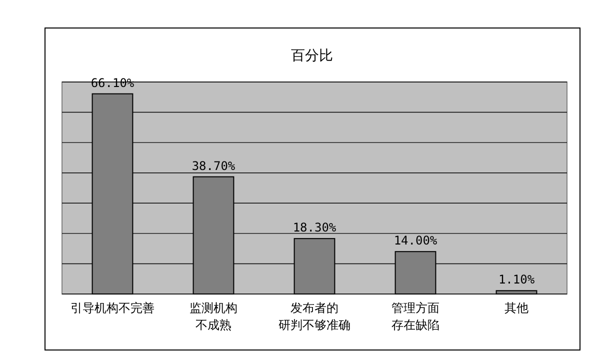  I want to click on x-tick-label: 其他, so click(516, 308).